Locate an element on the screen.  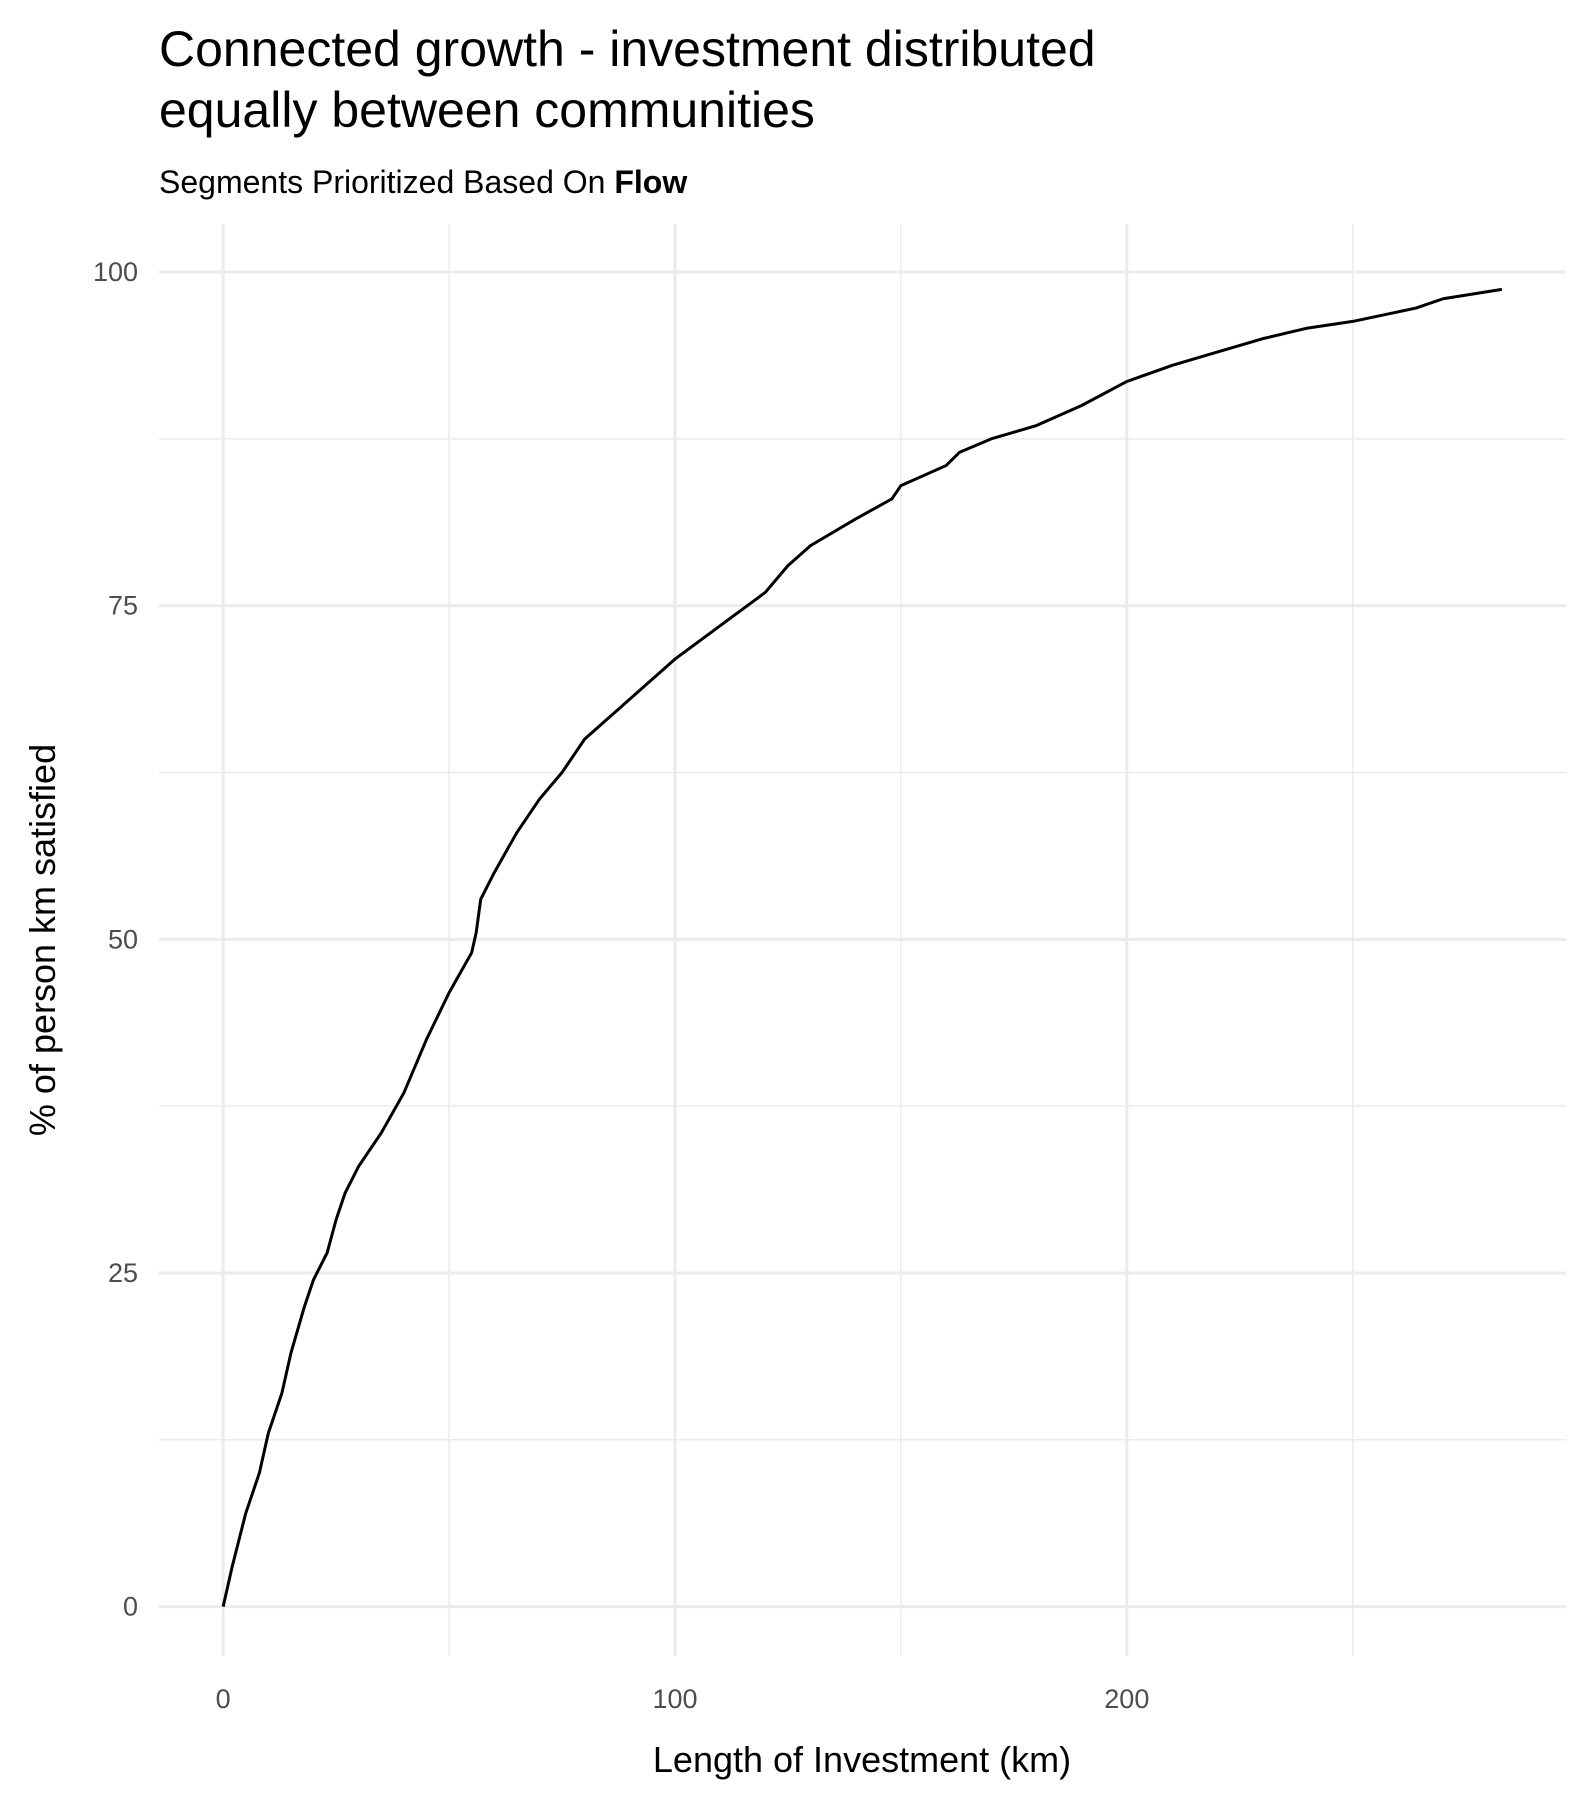
x-tick-label: 100 is located at coordinates (674, 1699).